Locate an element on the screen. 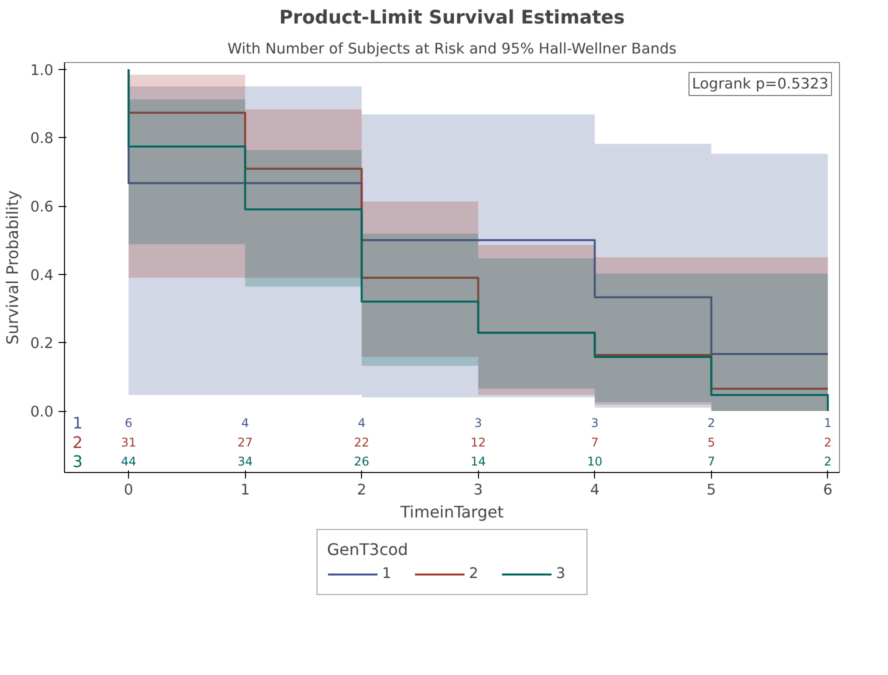  text: 1 is located at coordinates (77, 423).